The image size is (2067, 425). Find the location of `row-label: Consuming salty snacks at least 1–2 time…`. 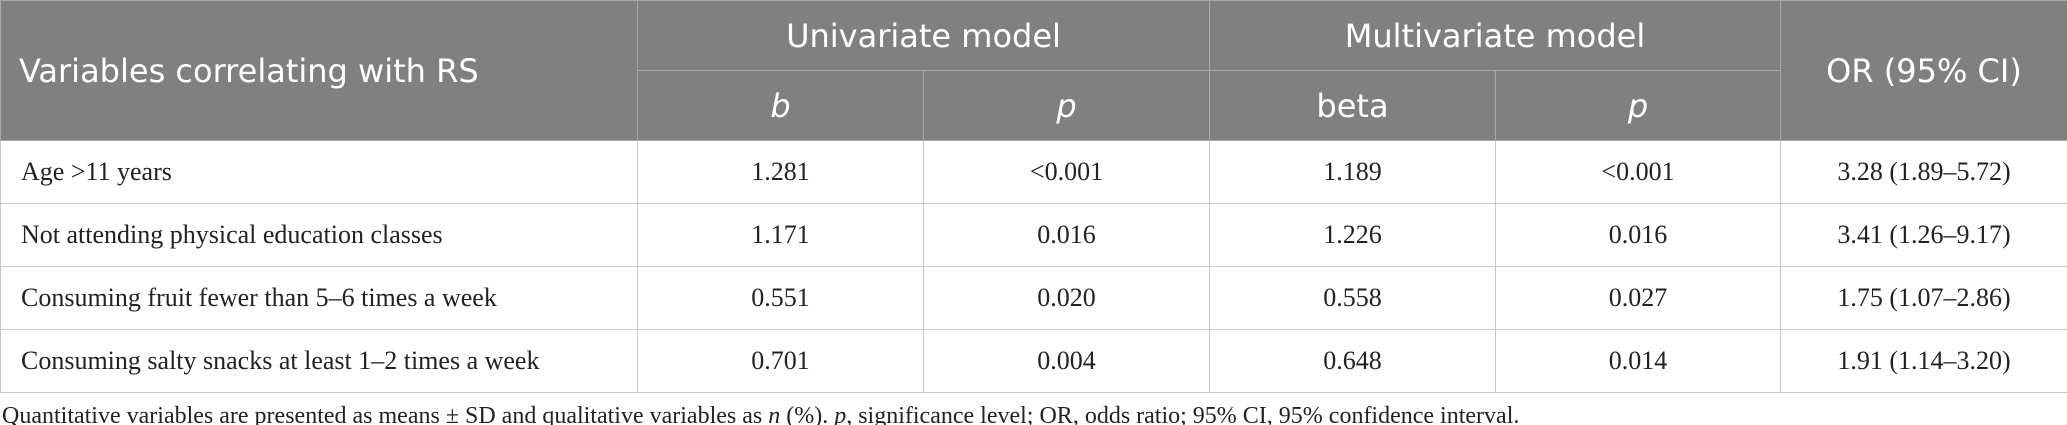

row-label: Consuming salty snacks at least 1–2 time… is located at coordinates (319, 361).